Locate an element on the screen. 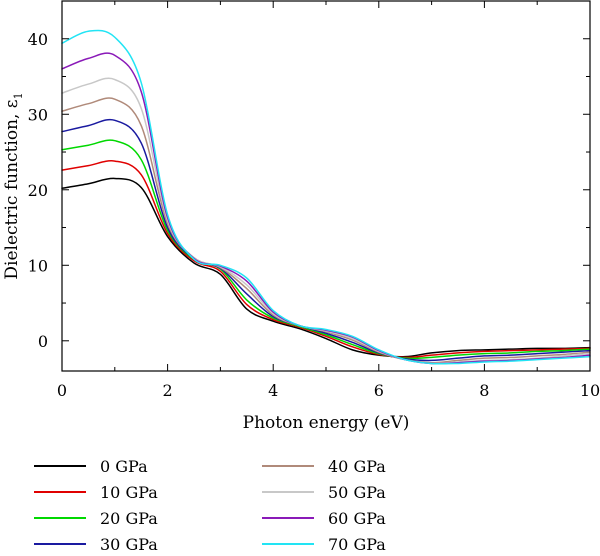 The width and height of the screenshot is (600, 556). legend-label: 10 GPa is located at coordinates (129, 492).